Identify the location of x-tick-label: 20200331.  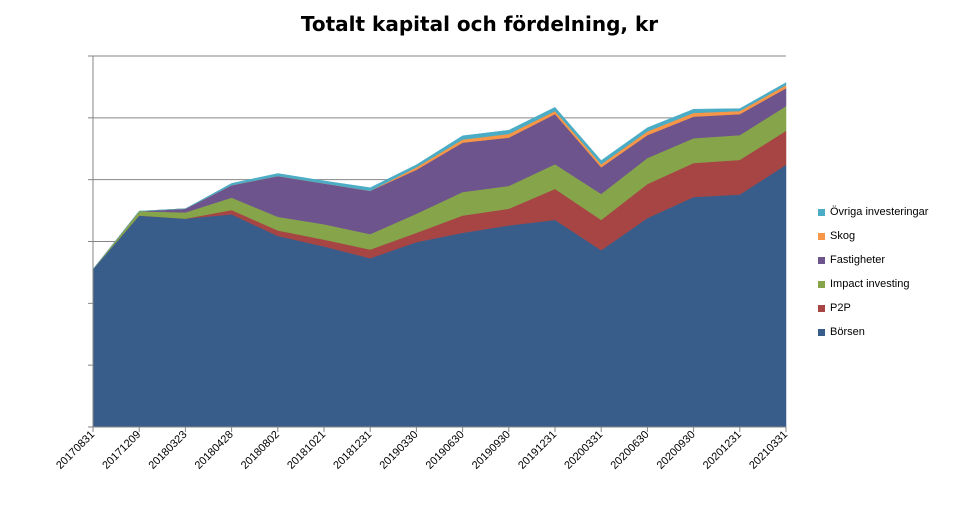
(583, 450).